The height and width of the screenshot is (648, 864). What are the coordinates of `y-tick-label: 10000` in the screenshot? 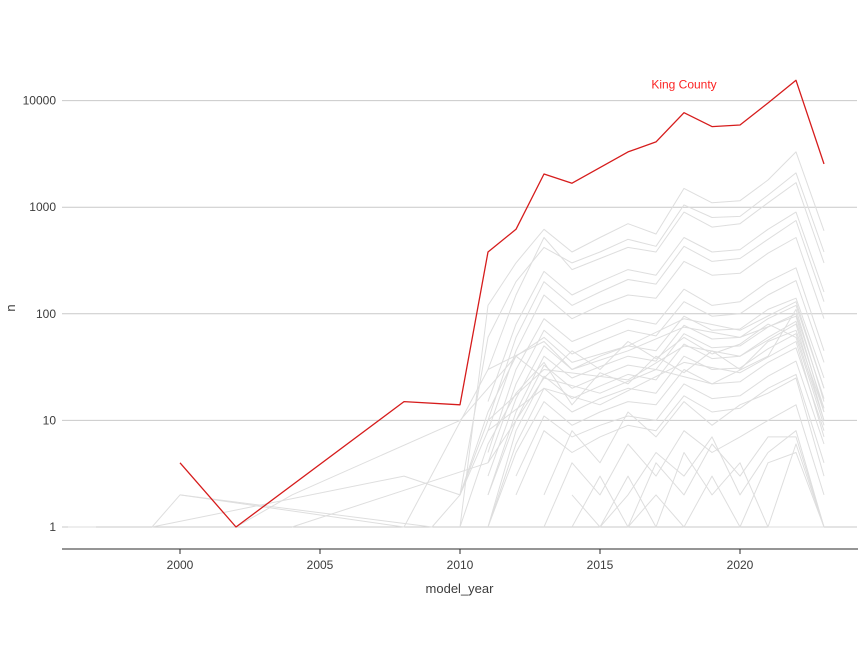 It's located at (40, 101).